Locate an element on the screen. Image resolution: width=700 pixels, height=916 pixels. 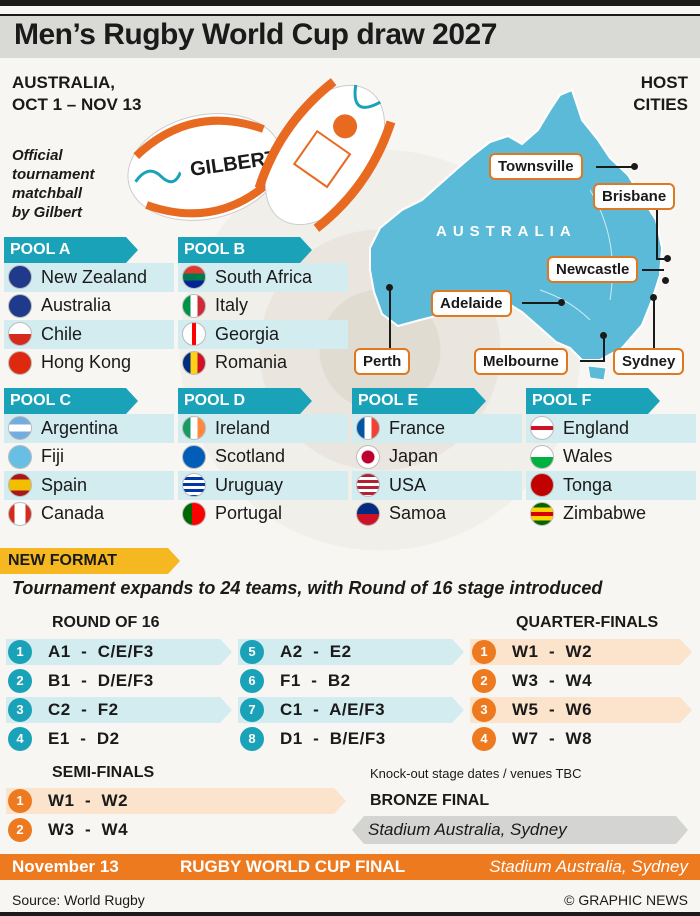
city-label-newcastle: Newcastle is located at coordinates (593, 269).